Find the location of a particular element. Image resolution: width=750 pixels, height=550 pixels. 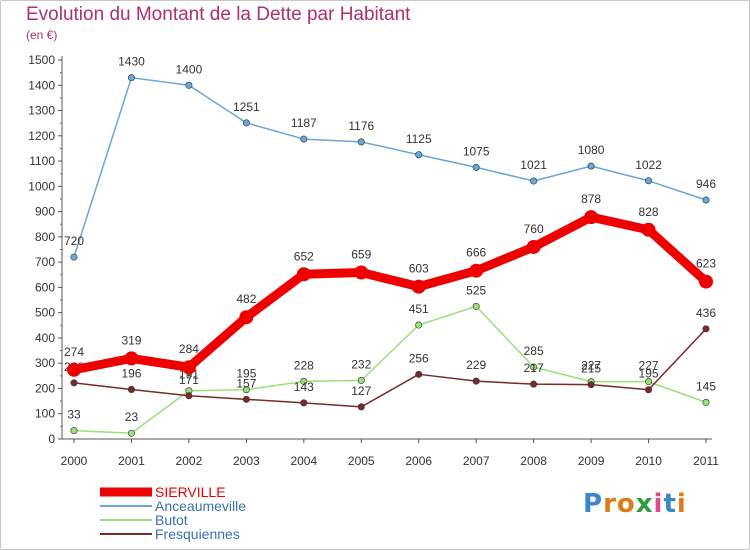

data-label: 33 is located at coordinates (74, 415).